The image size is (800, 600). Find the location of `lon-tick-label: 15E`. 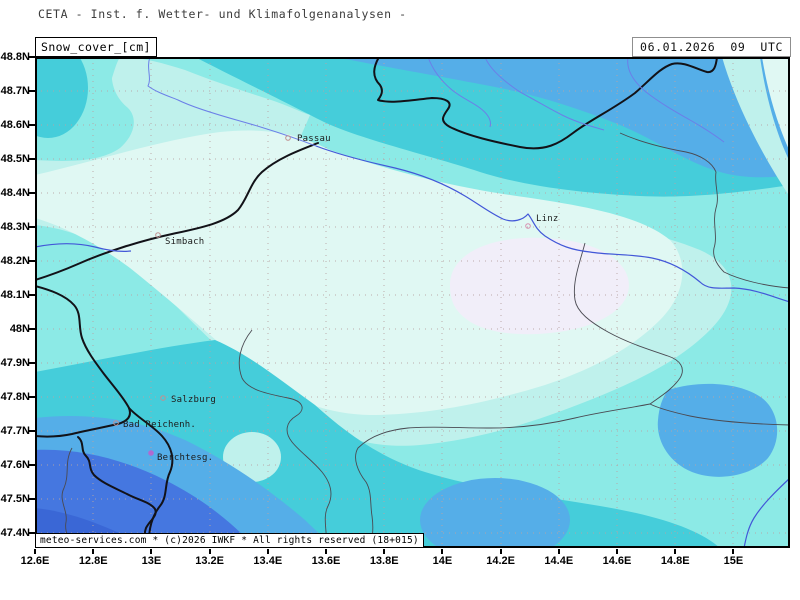

lon-tick-label: 15E is located at coordinates (733, 561).